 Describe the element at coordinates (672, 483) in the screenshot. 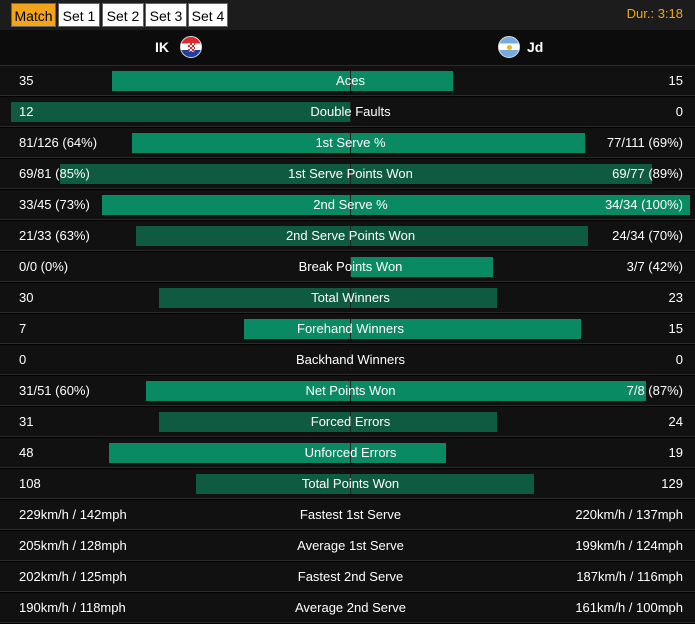

I see `stat-right-value: 129` at that location.